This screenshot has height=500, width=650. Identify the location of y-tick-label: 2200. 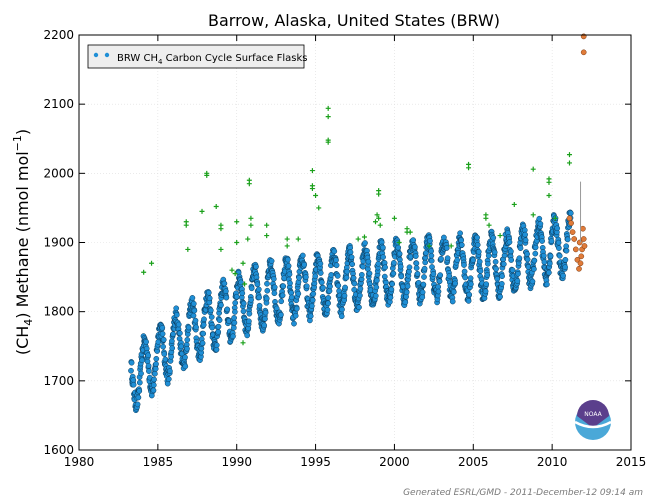
(58, 35).